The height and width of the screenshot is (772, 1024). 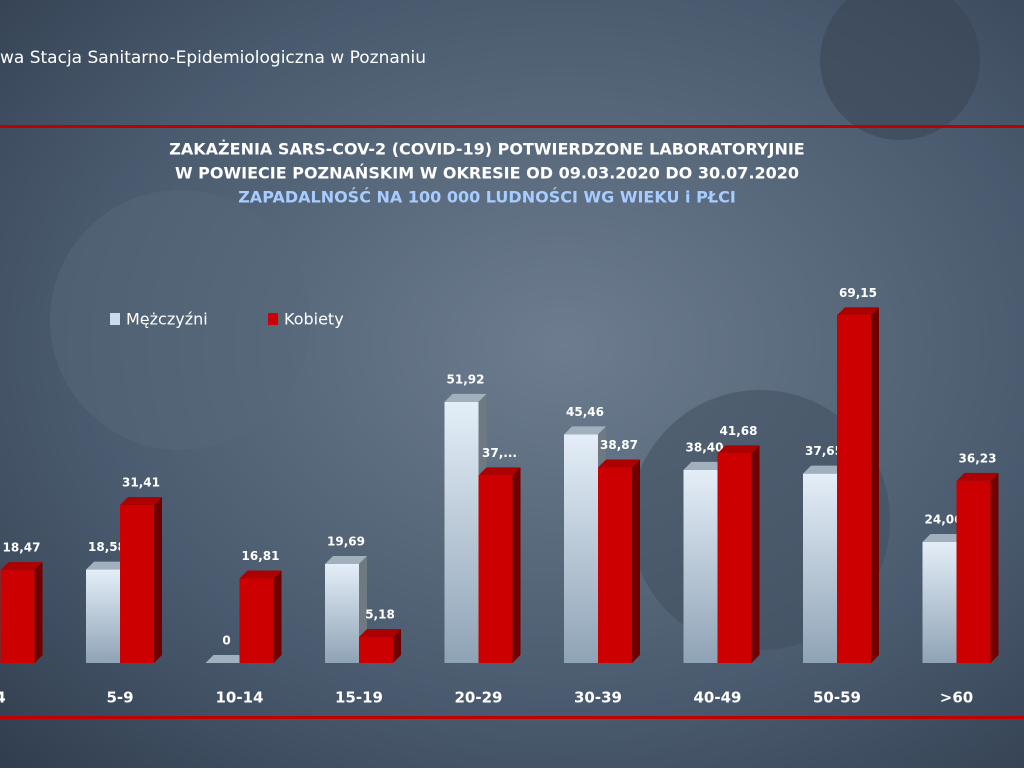 What do you see at coordinates (261, 556) in the screenshot?
I see `data-label: 16,81` at bounding box center [261, 556].